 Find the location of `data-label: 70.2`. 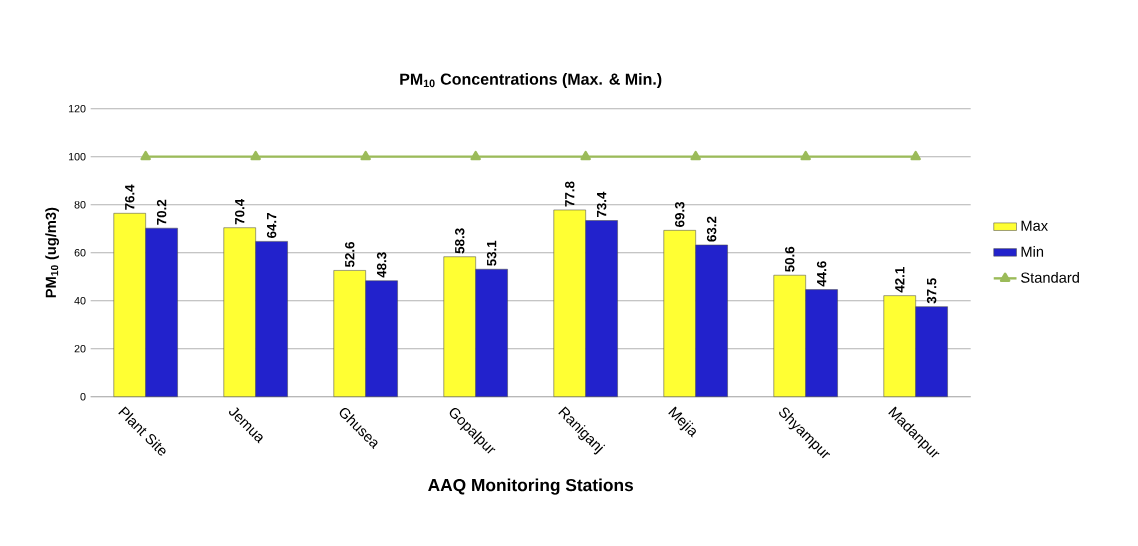

data-label: 70.2 is located at coordinates (161, 212).